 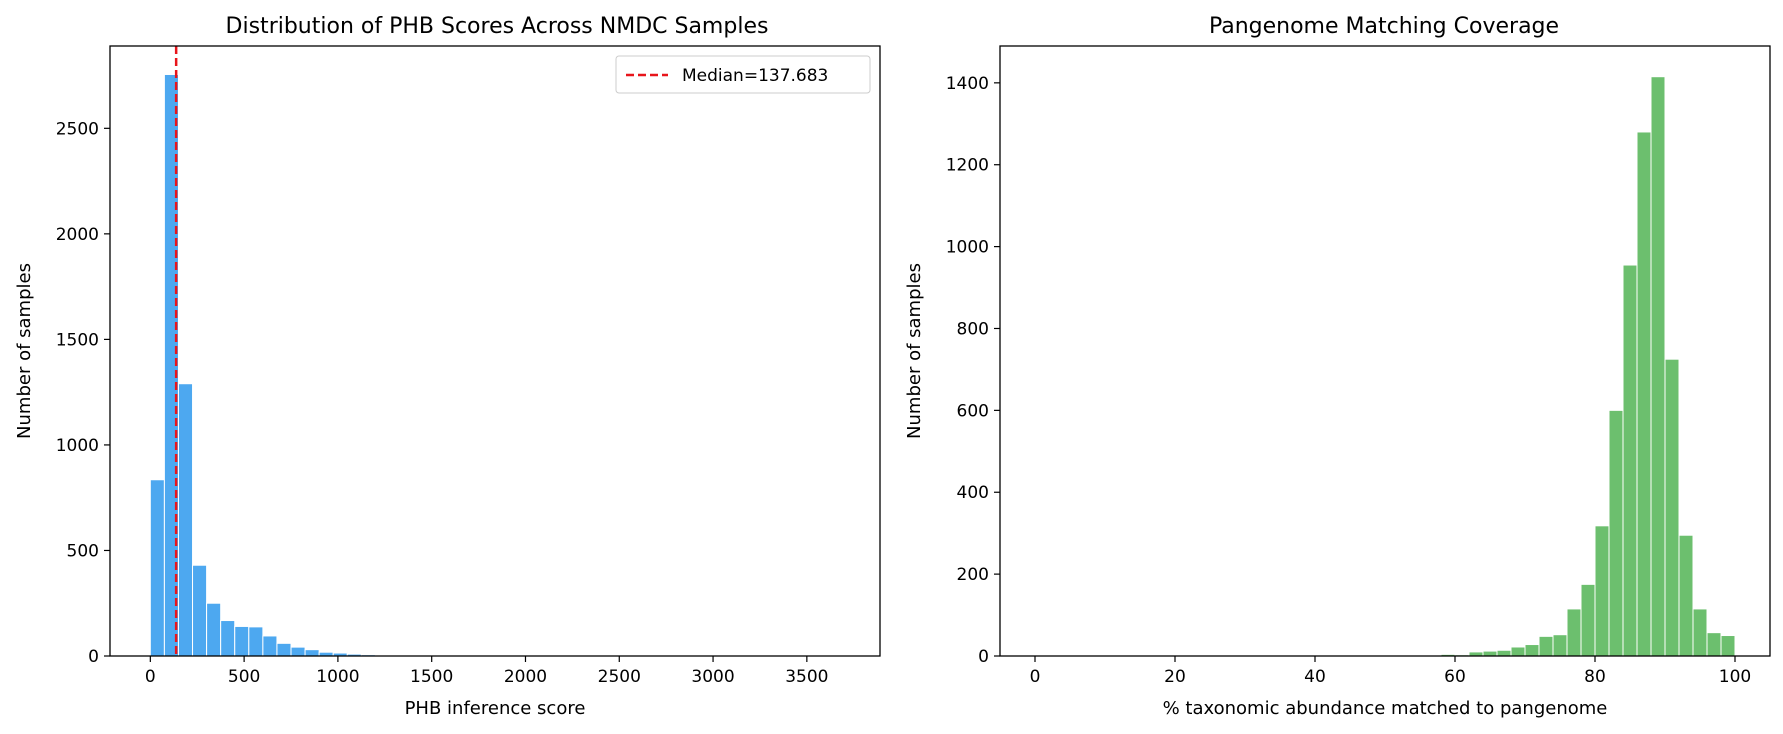 What do you see at coordinates (973, 493) in the screenshot?
I see `y-tick-label: 400` at bounding box center [973, 493].